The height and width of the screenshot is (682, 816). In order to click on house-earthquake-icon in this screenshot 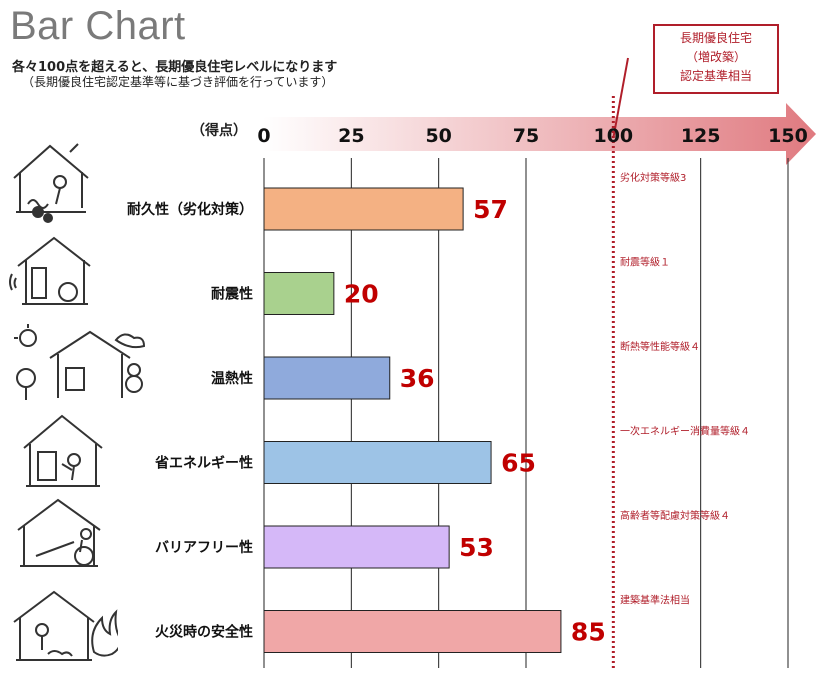, I will do `click(50, 270)`.